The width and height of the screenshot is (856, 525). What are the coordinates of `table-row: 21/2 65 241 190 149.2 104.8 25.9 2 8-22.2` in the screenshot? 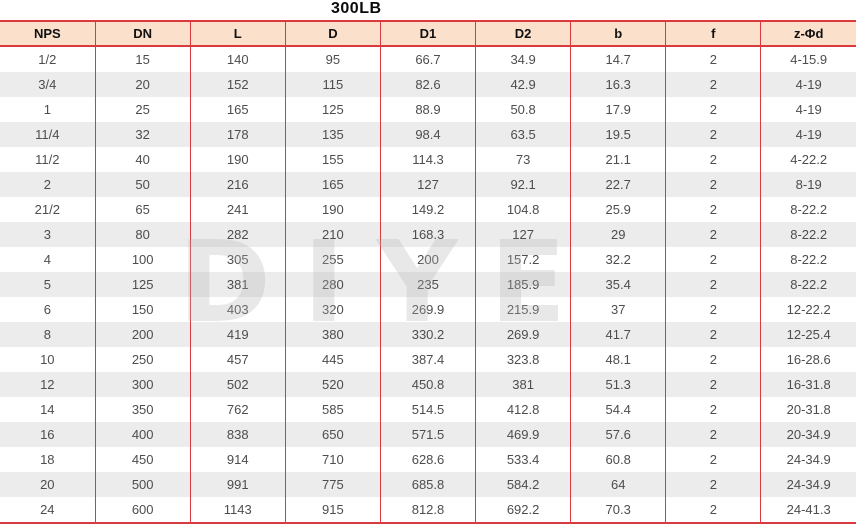 It's located at (428, 209).